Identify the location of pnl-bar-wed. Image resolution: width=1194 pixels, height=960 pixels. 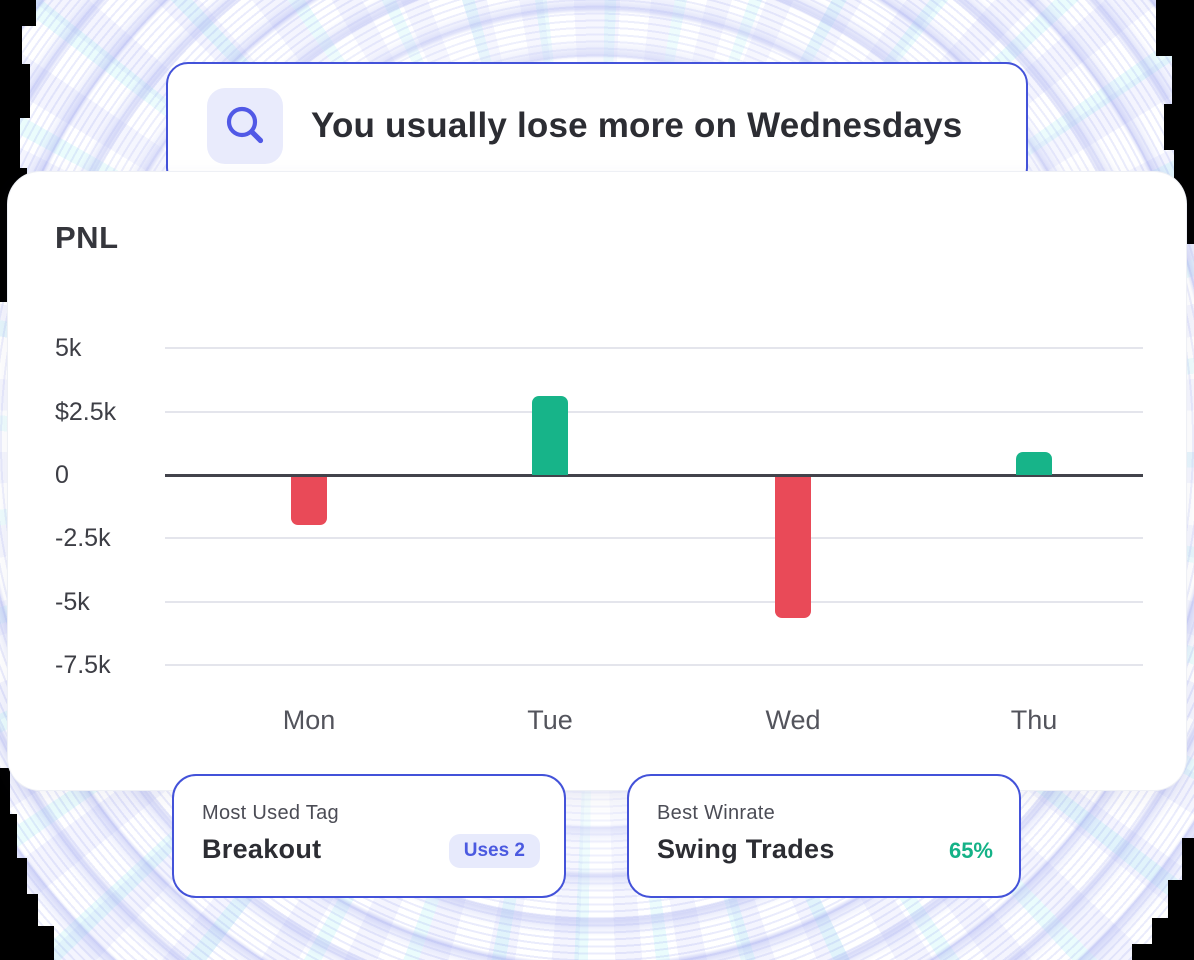
(793, 547).